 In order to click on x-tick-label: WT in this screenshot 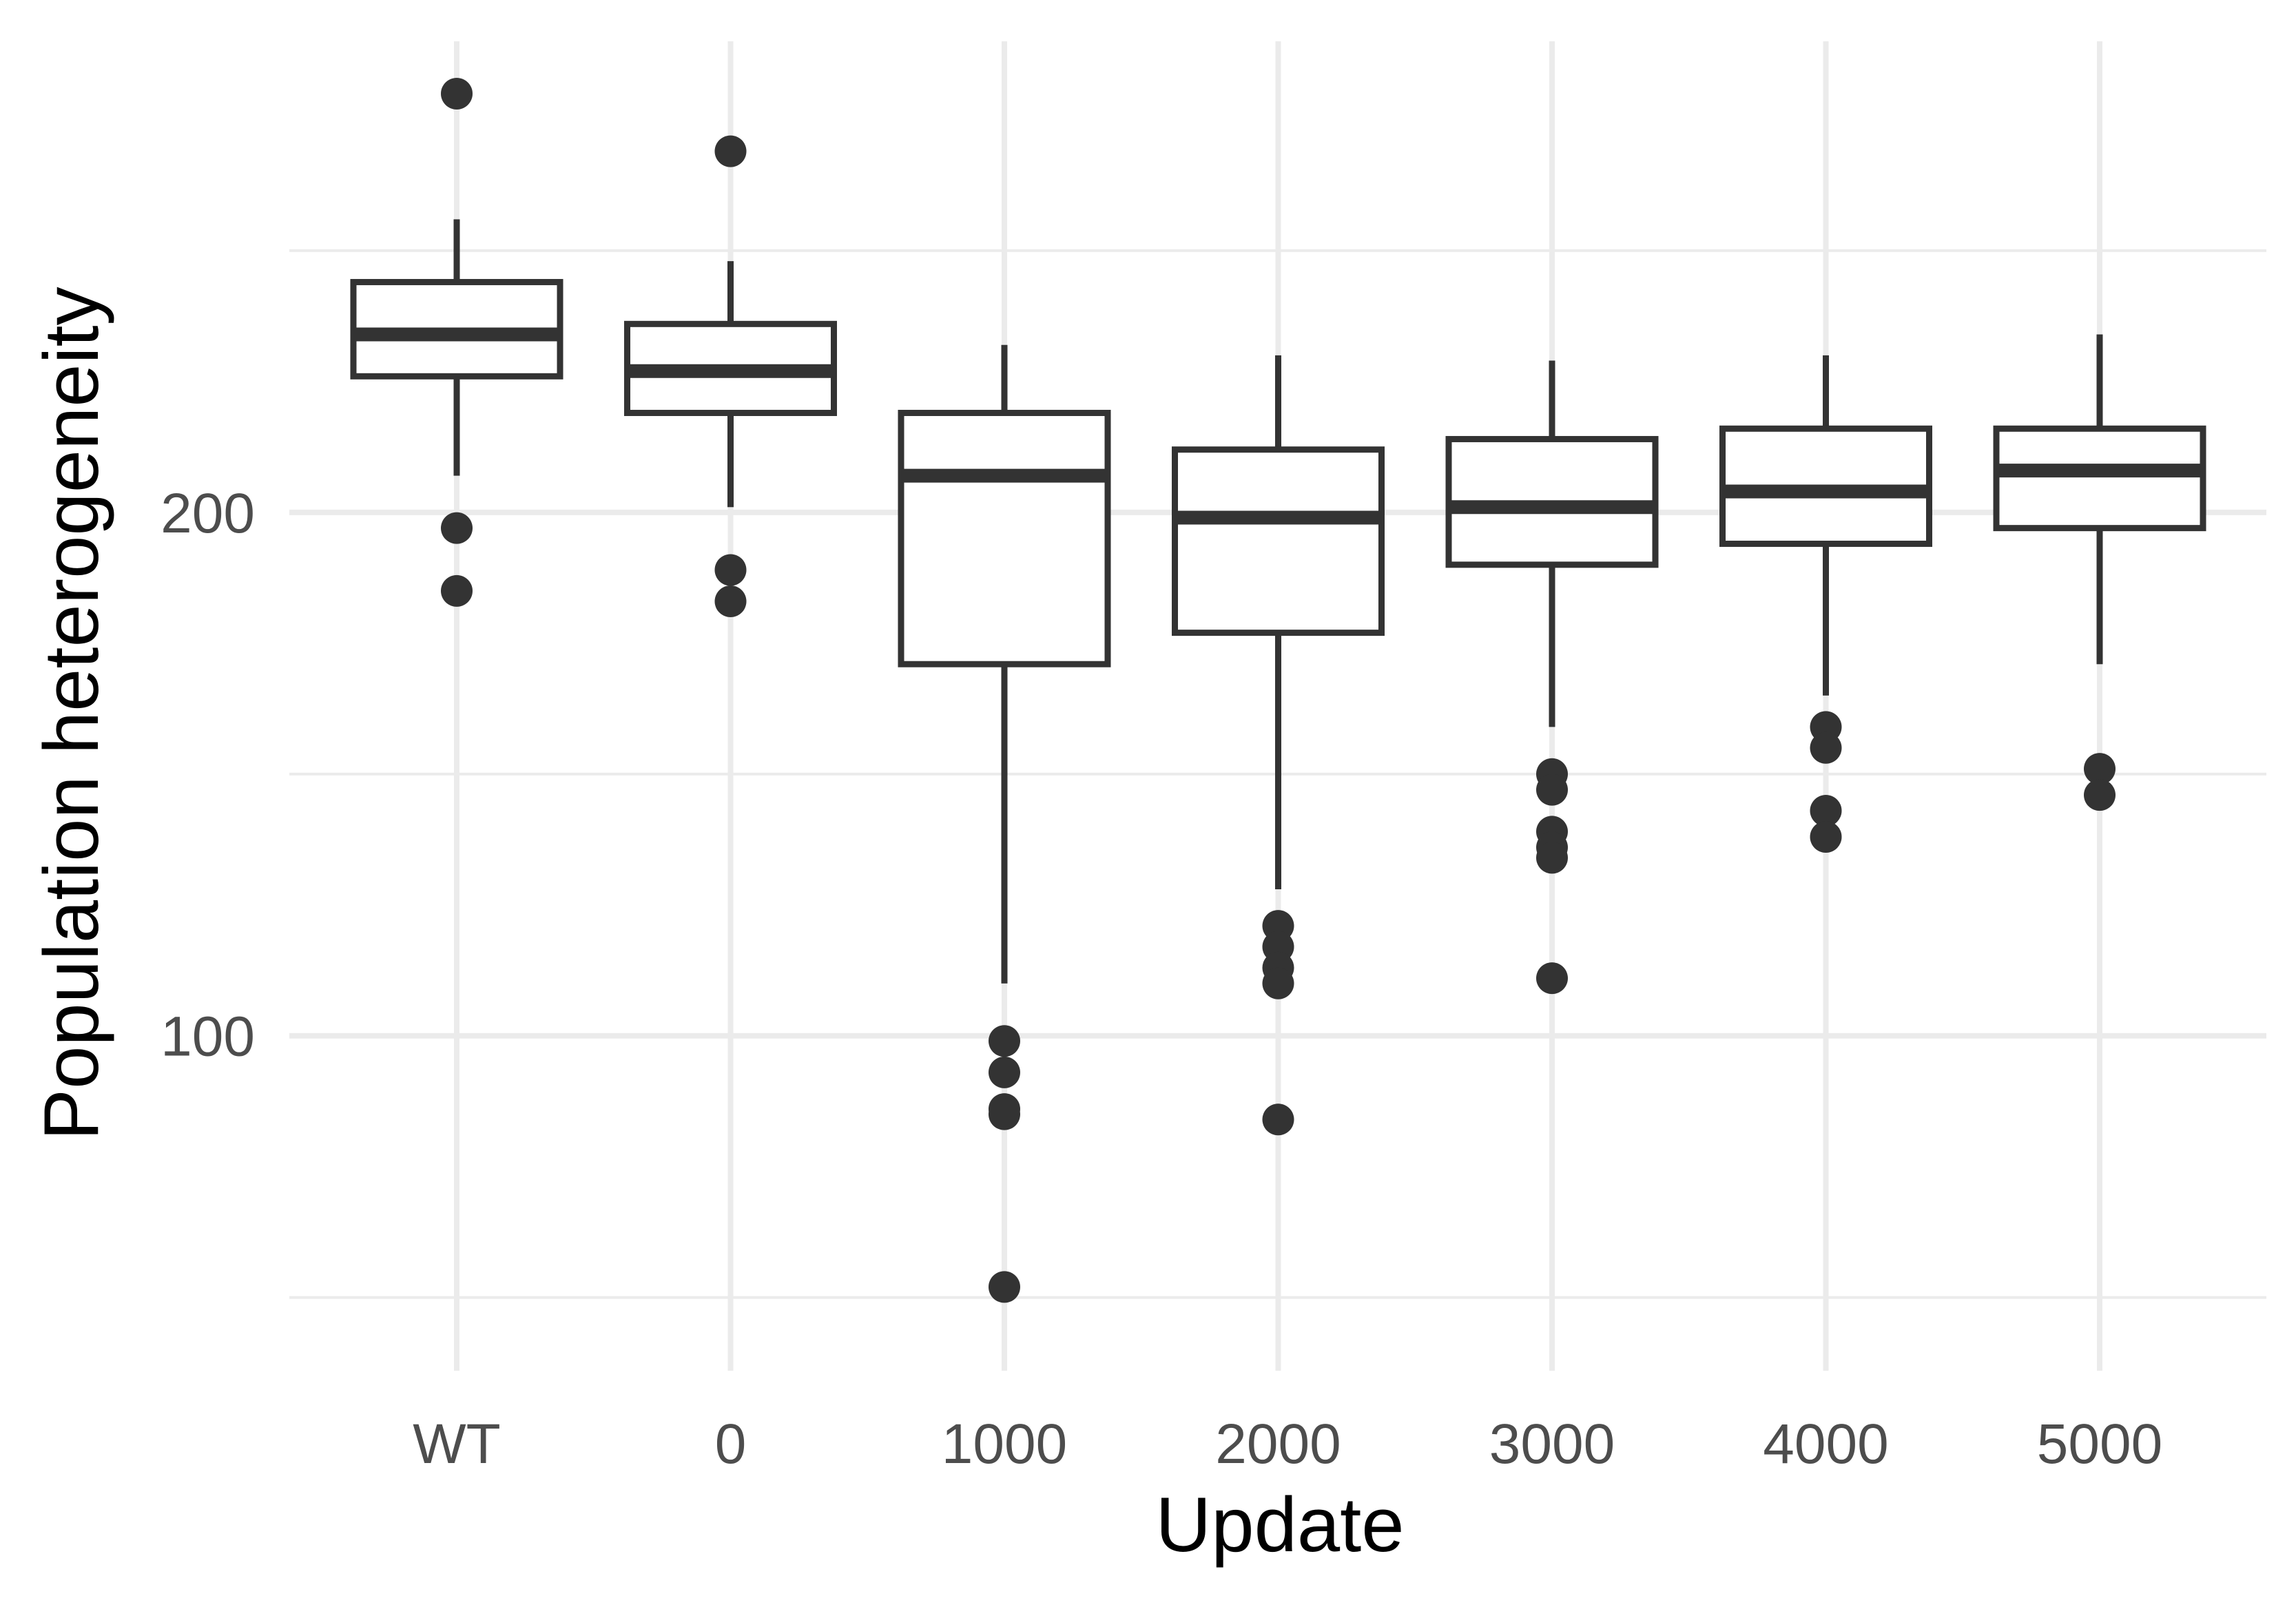, I will do `click(456, 1444)`.